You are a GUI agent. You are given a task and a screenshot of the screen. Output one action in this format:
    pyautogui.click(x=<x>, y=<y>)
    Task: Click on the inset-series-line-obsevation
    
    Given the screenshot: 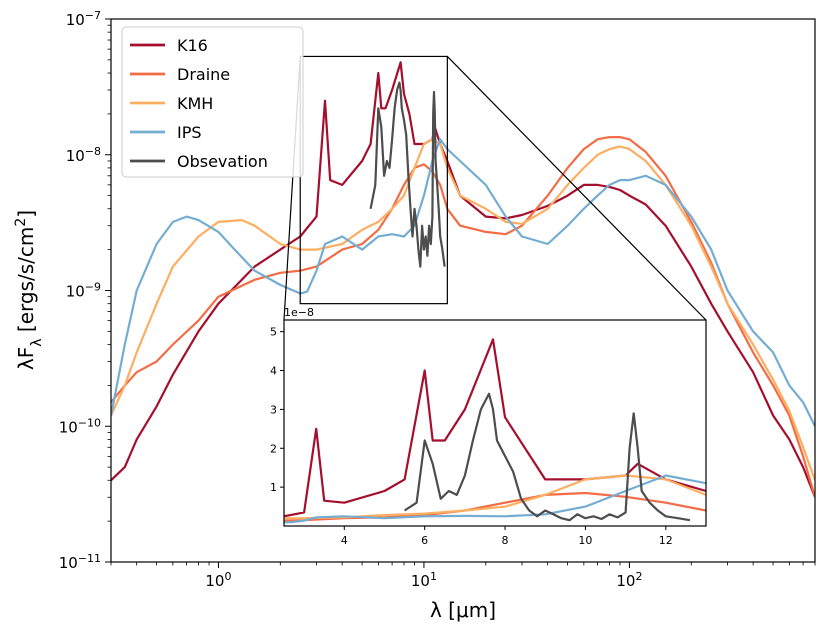 What is the action you would take?
    pyautogui.click(x=547, y=457)
    